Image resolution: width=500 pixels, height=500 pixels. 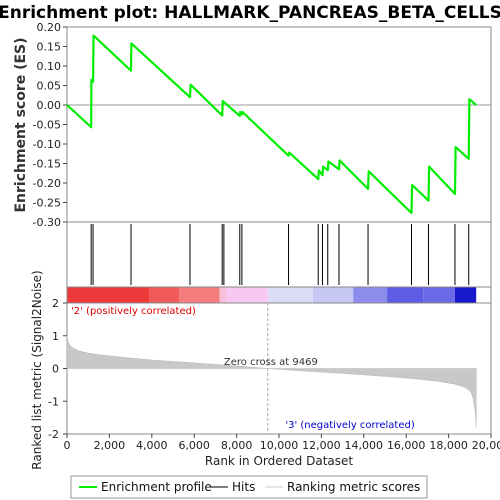 I want to click on x-tick-label: 10,000, so click(x=279, y=445).